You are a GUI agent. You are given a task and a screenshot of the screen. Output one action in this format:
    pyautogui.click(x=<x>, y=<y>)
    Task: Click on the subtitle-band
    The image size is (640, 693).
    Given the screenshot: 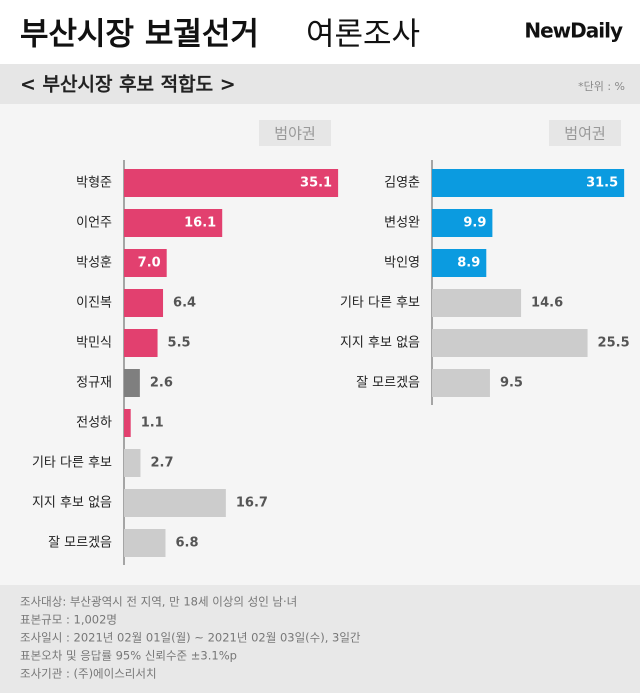 What is the action you would take?
    pyautogui.click(x=320, y=84)
    